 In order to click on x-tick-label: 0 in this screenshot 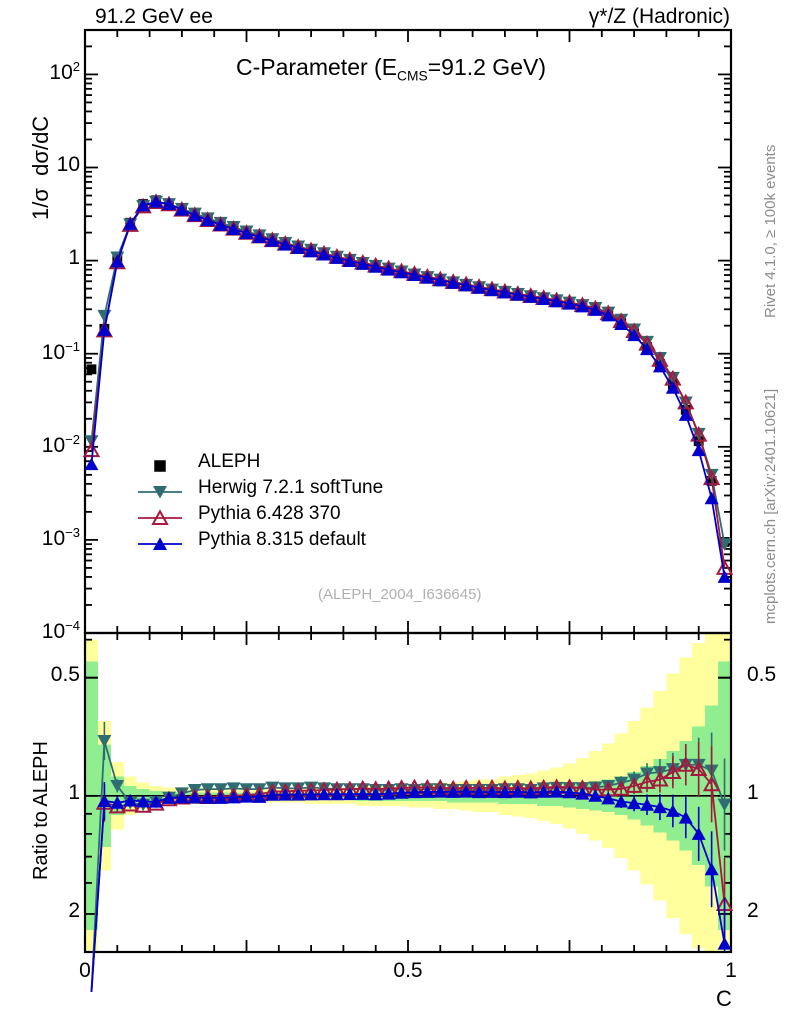, I will do `click(85, 970)`.